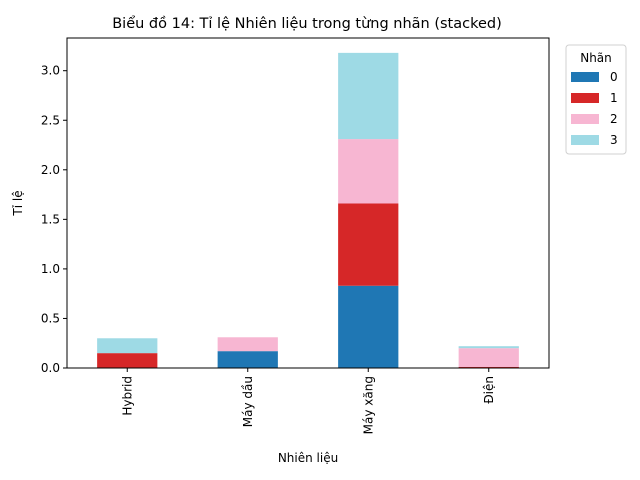 The image size is (640, 480). I want to click on y-tick-label: 2.5, so click(50, 120).